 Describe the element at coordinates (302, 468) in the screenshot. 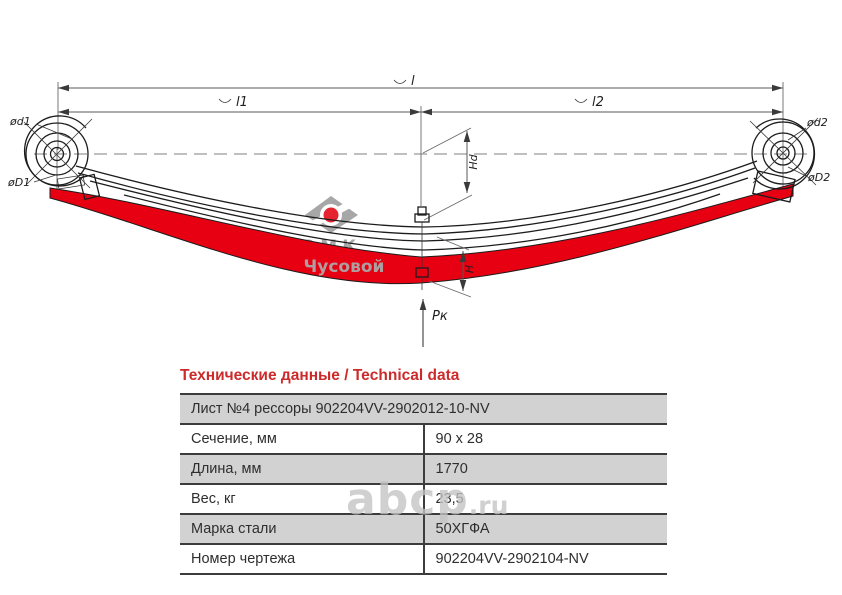

I see `row-label: Длина, мм` at that location.